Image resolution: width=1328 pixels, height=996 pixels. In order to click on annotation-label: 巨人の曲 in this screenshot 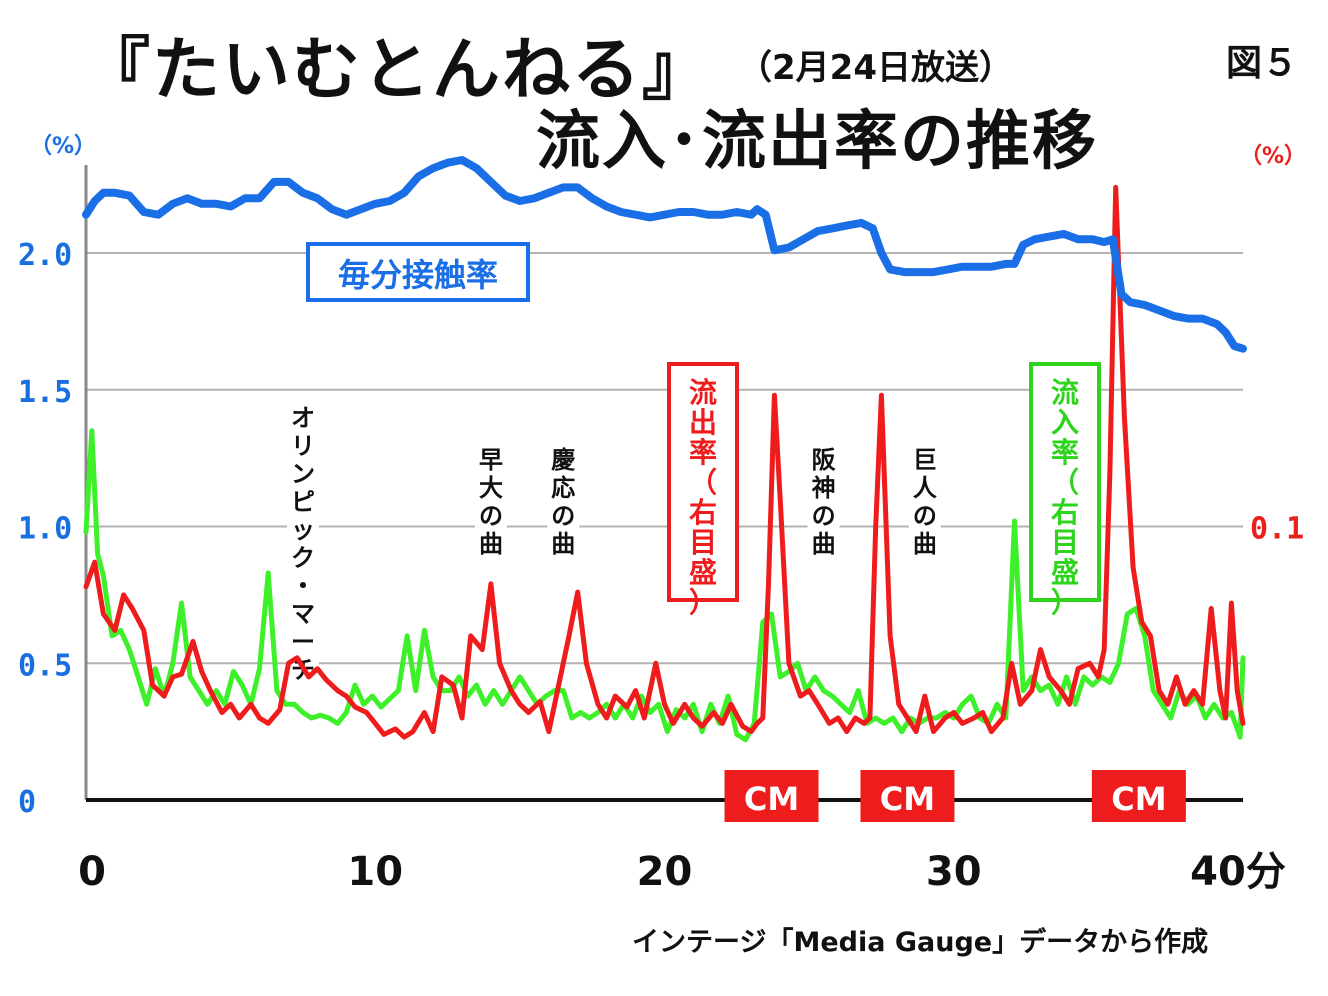, I will do `click(925, 502)`.